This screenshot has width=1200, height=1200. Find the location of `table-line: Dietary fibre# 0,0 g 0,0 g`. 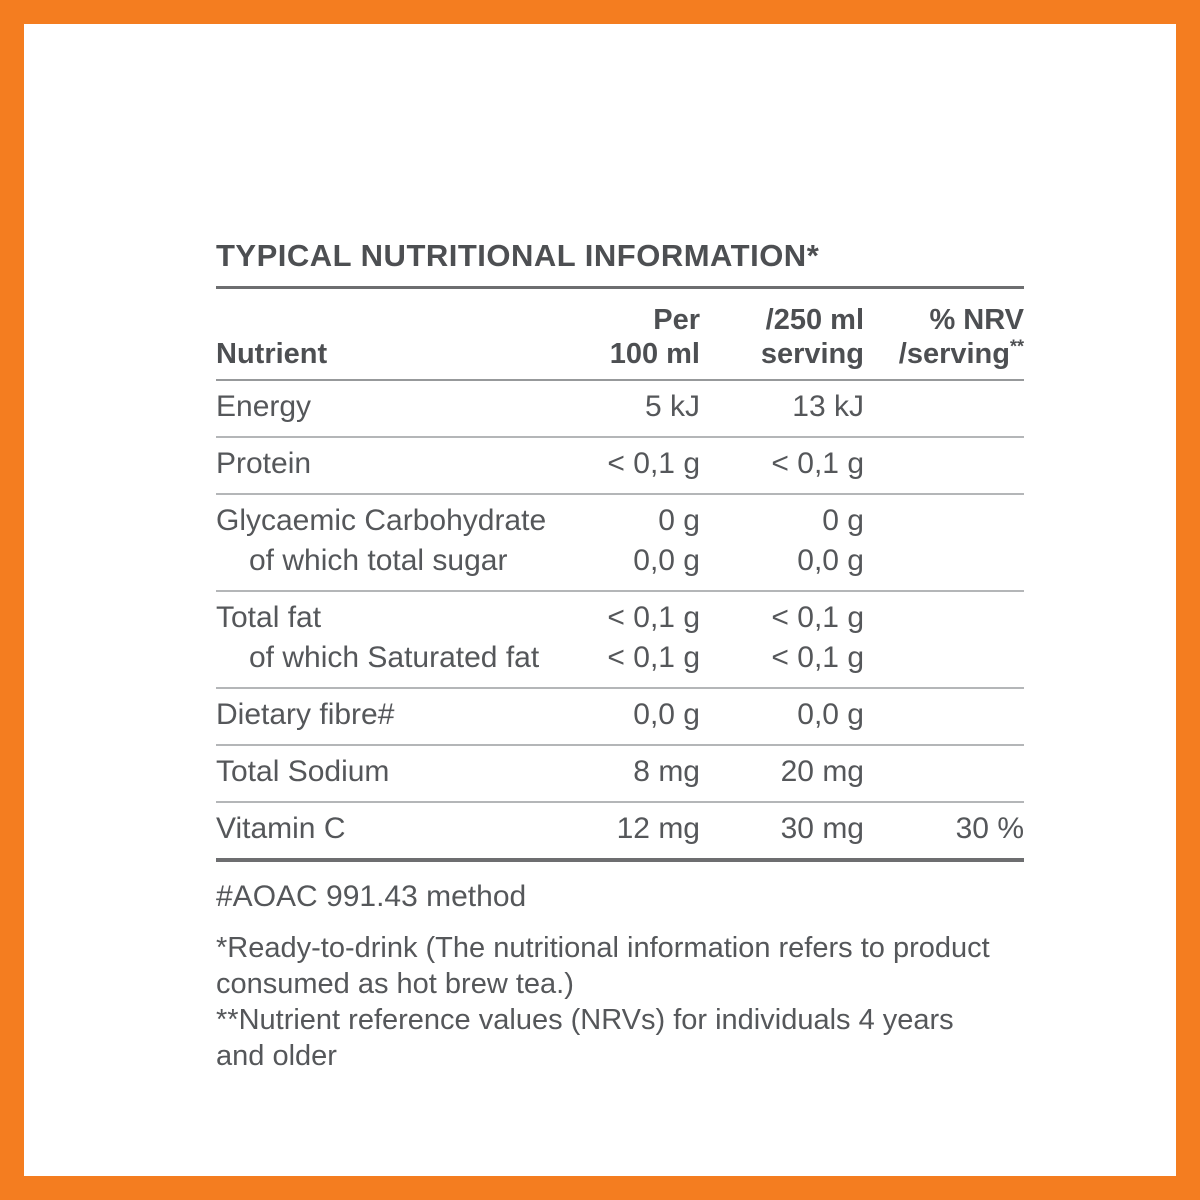

table-line: Dietary fibre# 0,0 g 0,0 g is located at coordinates (620, 715).